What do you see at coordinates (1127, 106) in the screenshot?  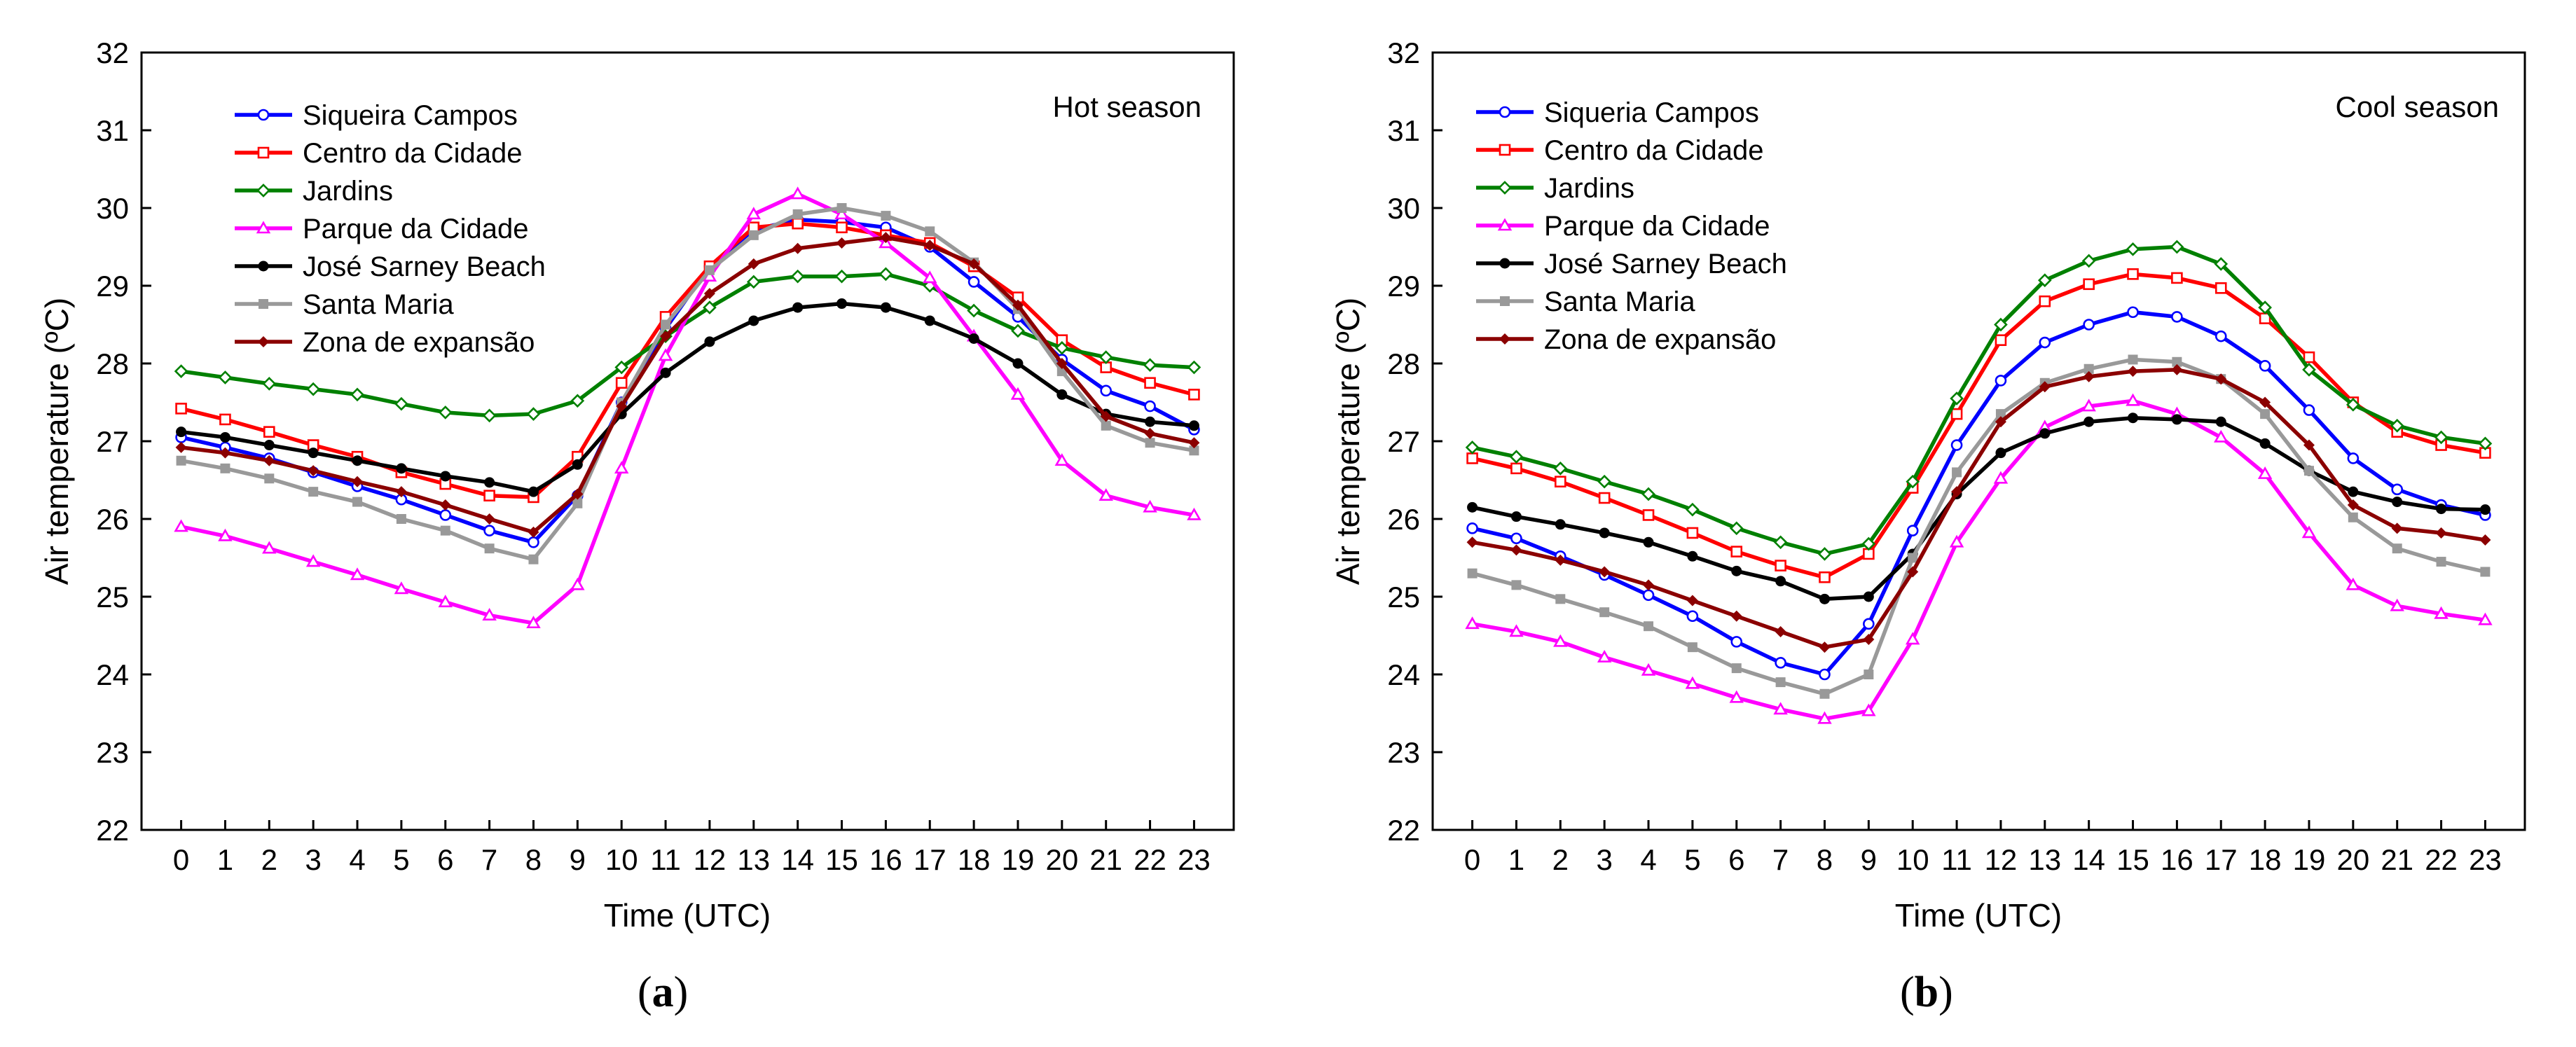 I see `chart-title: Hot season` at bounding box center [1127, 106].